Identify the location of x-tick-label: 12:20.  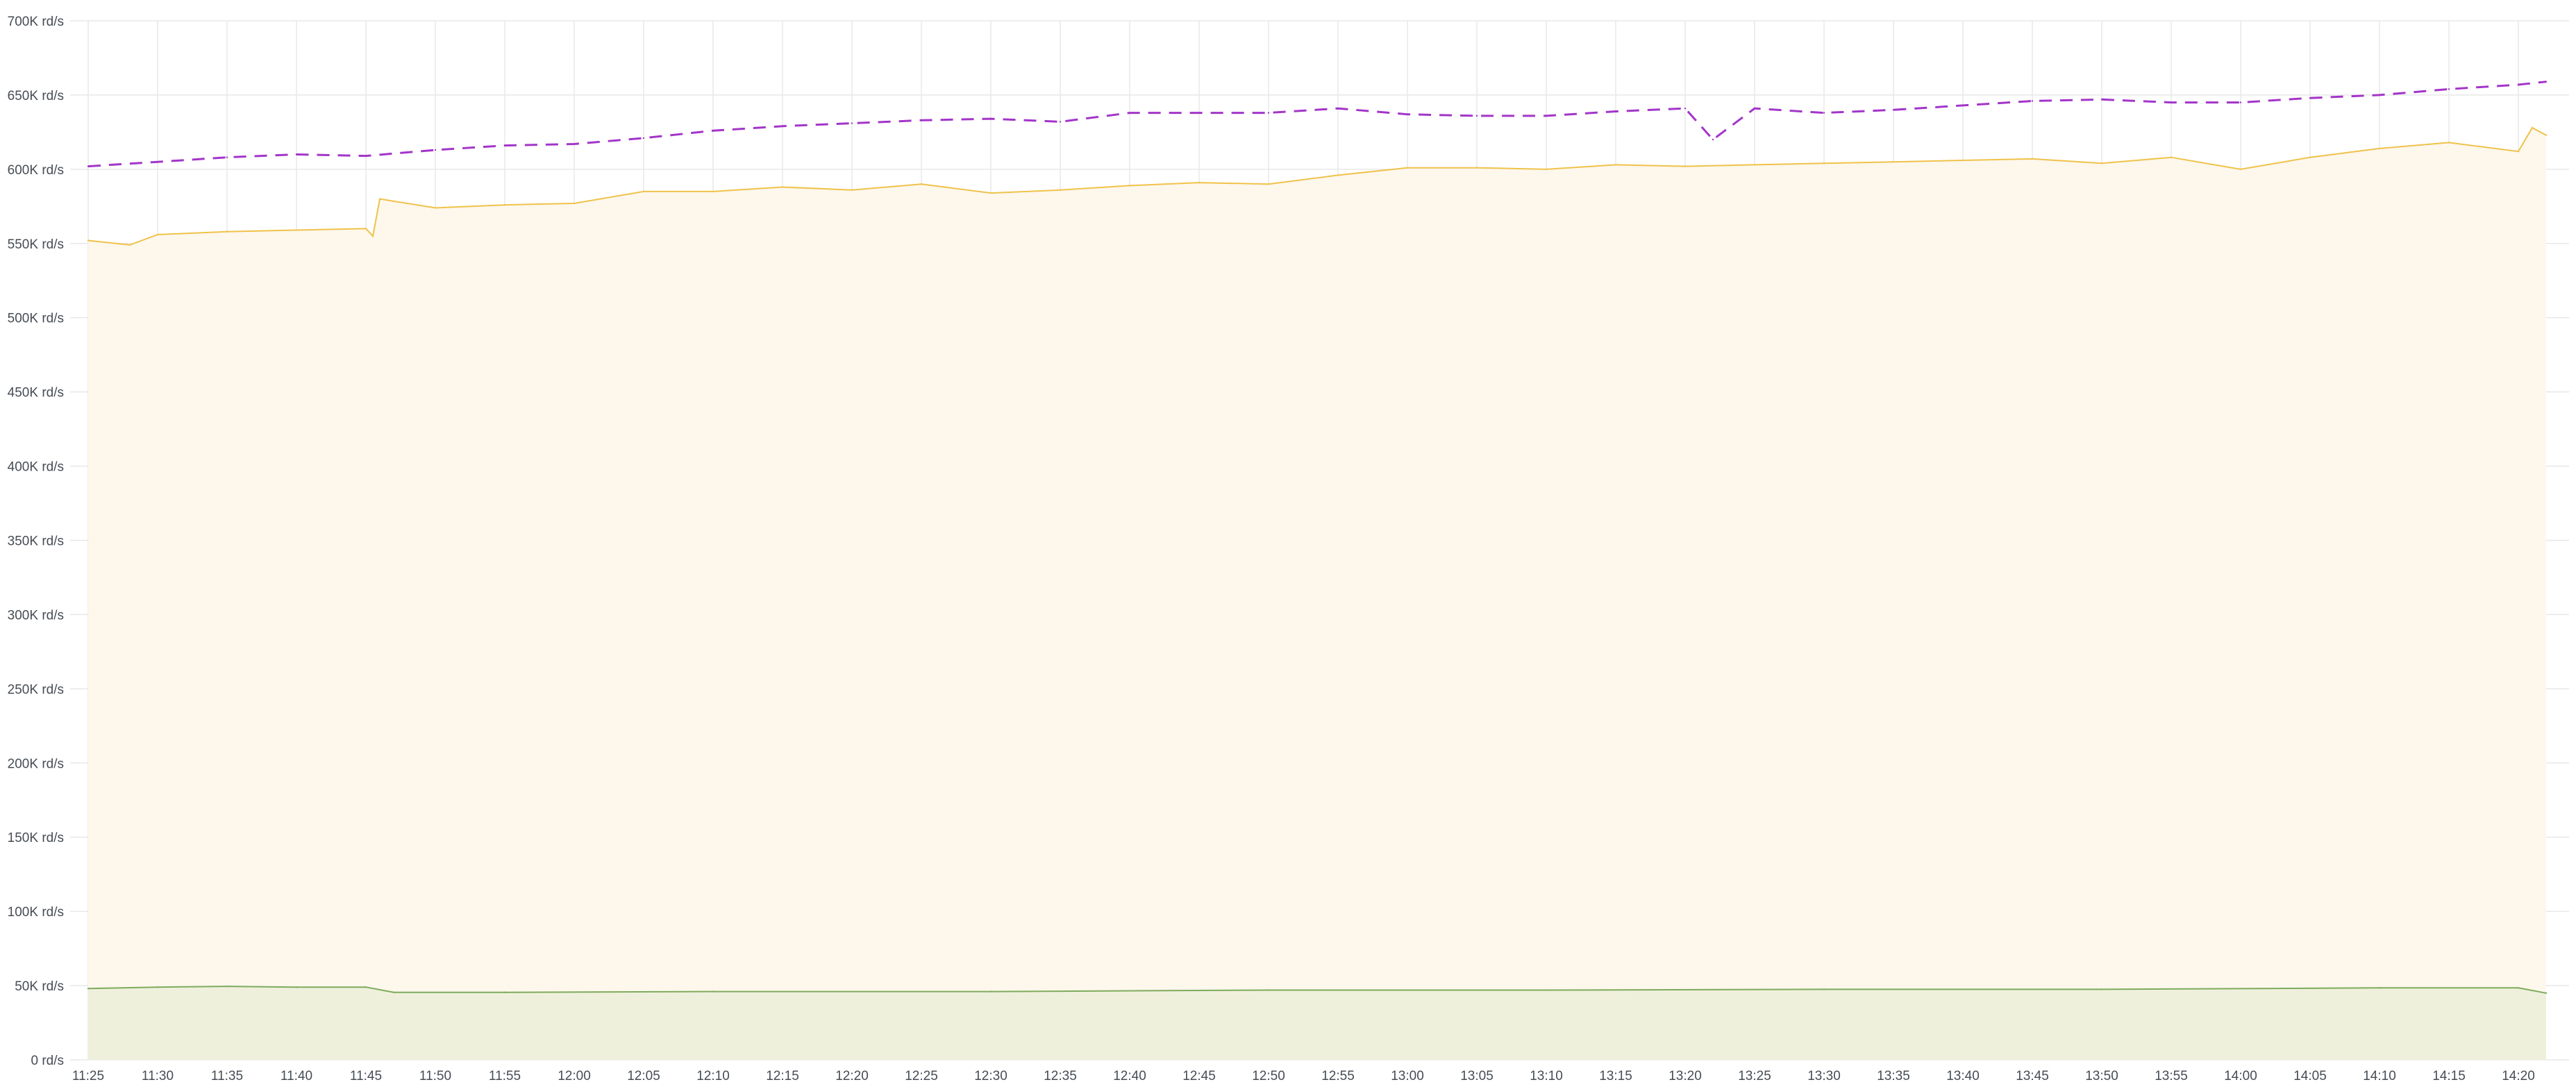
(852, 1076).